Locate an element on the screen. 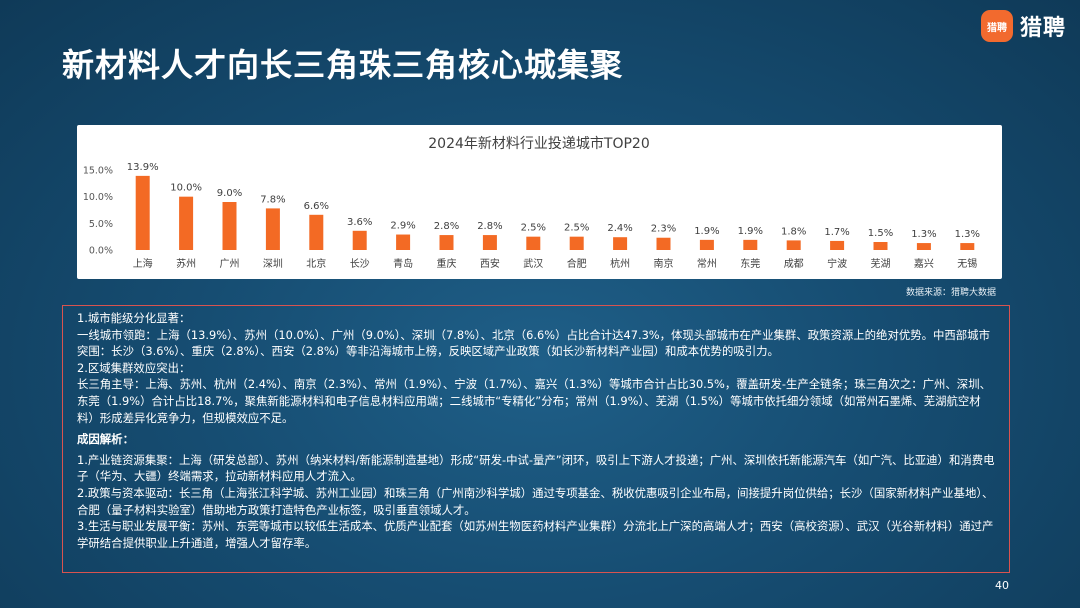 This screenshot has width=1080, height=608. bar-value-label: 13.9% is located at coordinates (143, 167).